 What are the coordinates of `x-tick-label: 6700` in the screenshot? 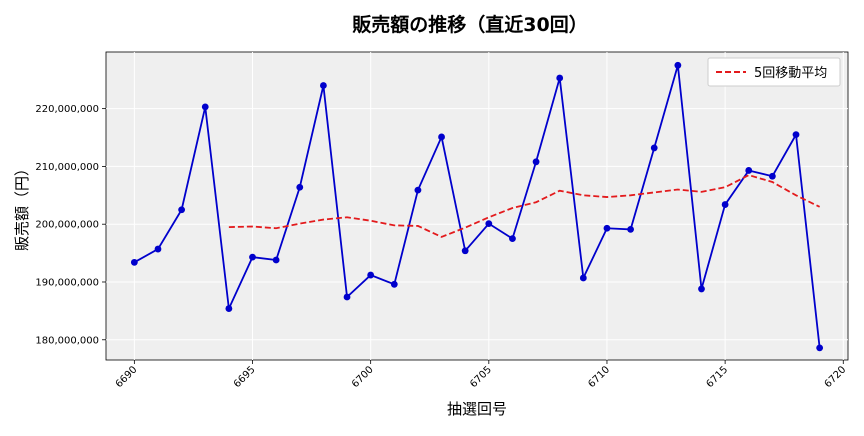 It's located at (363, 377).